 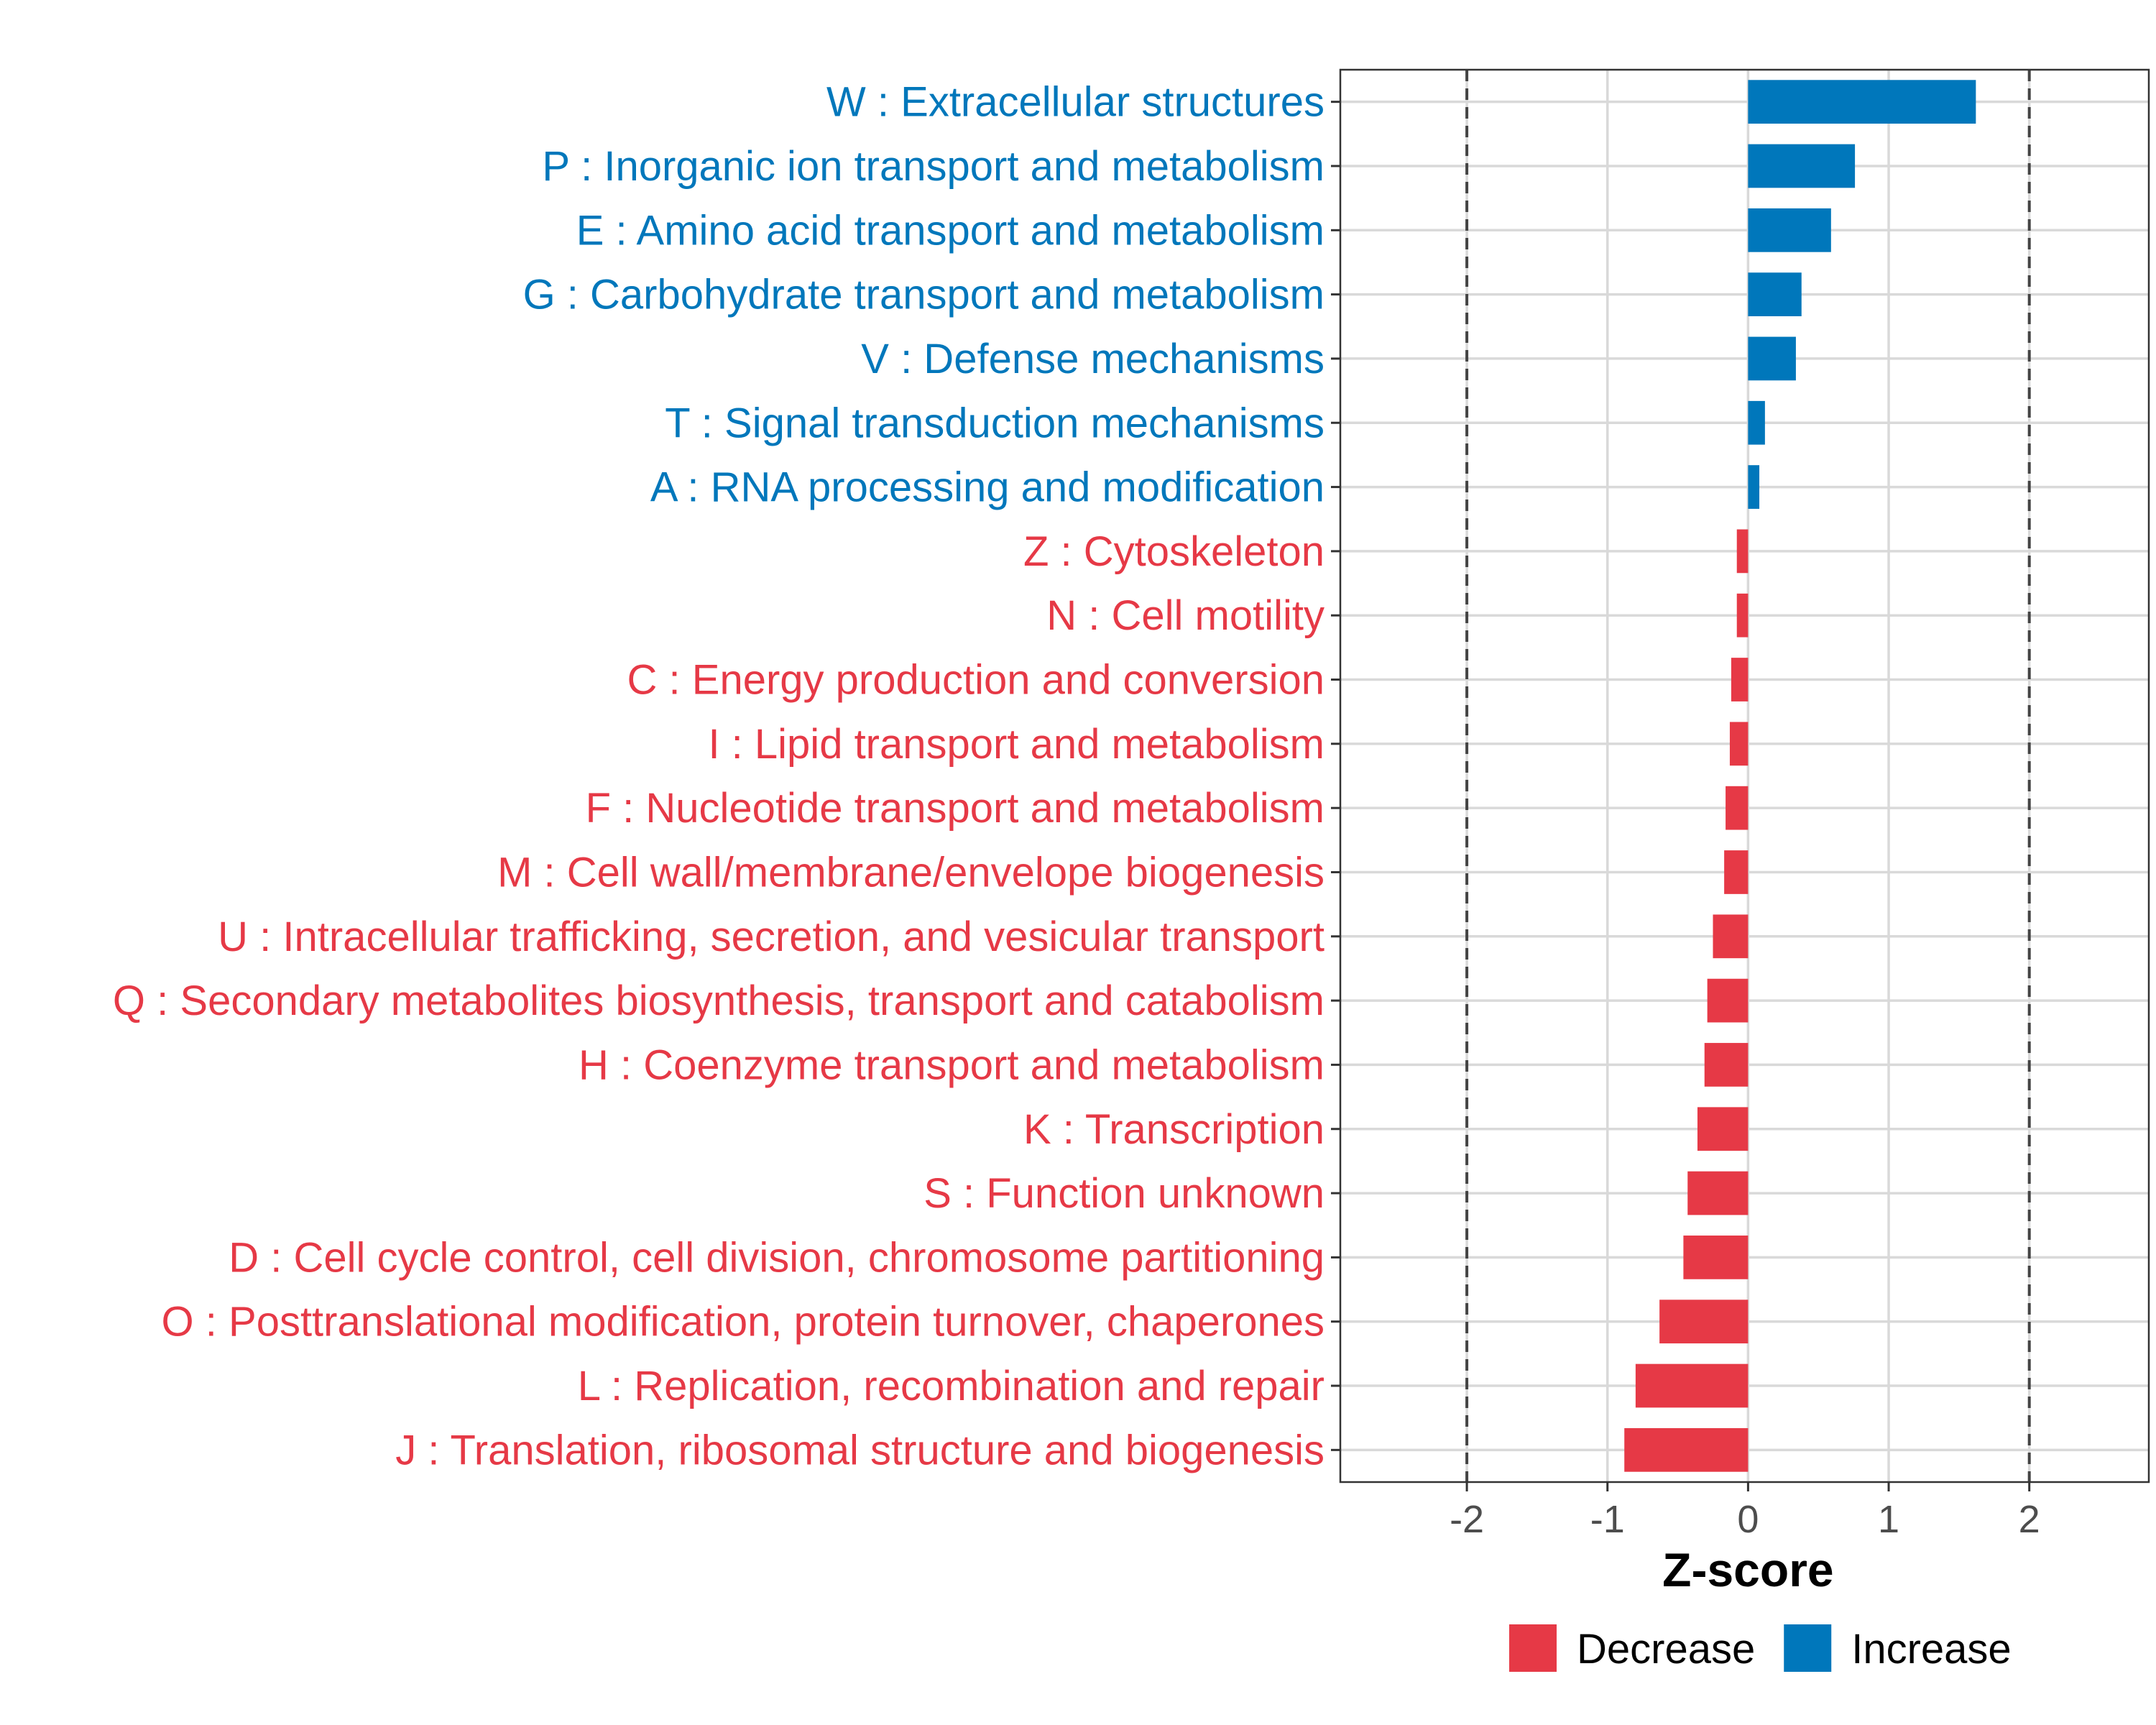 What do you see at coordinates (1124, 1193) in the screenshot?
I see `y-tick-label: S : Function unknown` at bounding box center [1124, 1193].